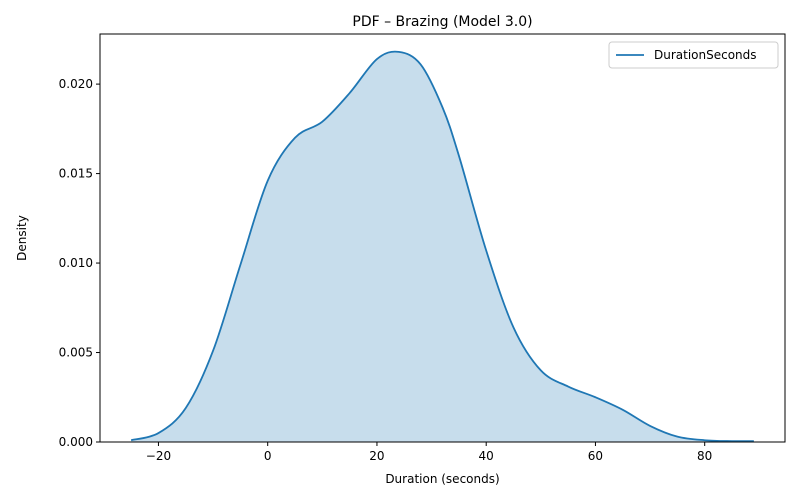 The width and height of the screenshot is (800, 500). I want to click on x-tick-label: 20, so click(376, 456).